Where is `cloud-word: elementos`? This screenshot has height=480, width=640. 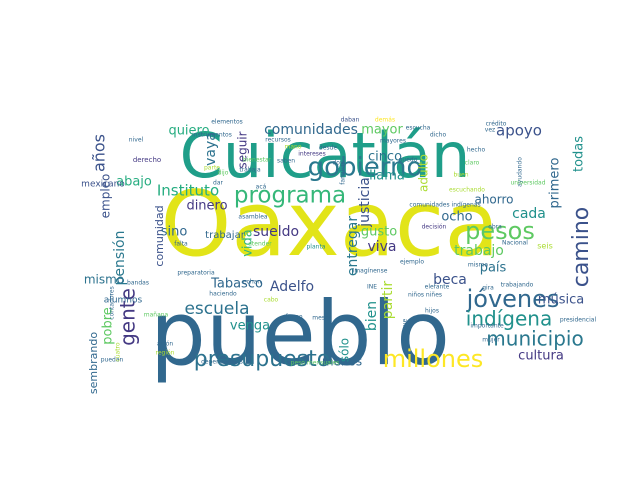
cloud-word: elementos is located at coordinates (227, 122).